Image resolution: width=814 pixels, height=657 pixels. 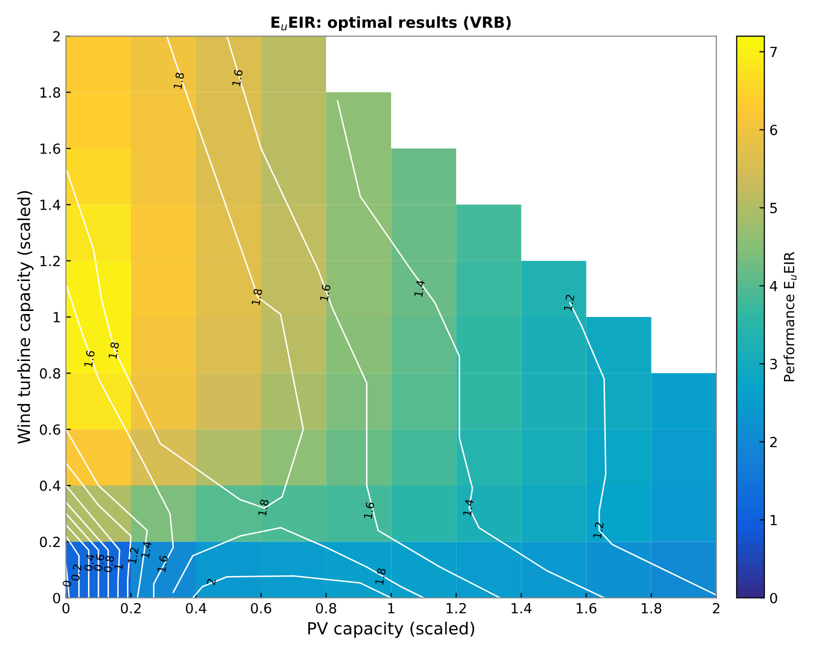 I want to click on y-tick-label: 2, so click(x=56, y=36).